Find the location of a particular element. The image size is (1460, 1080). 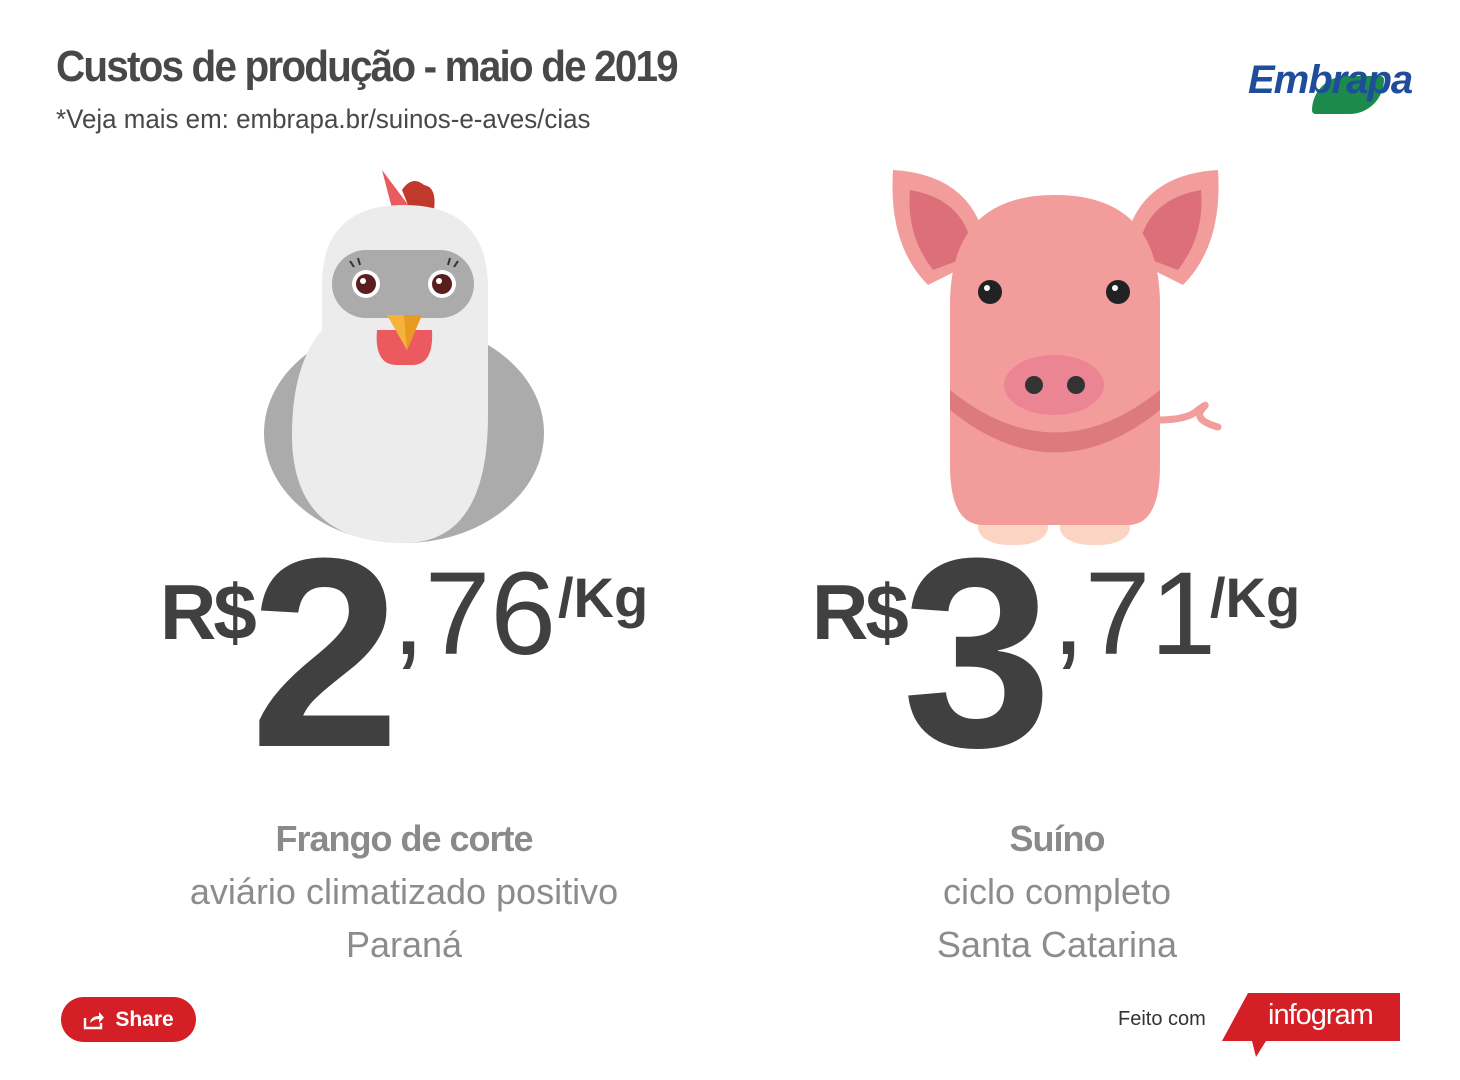

price-pig: R$ 3 ,71 /Kg is located at coordinates (1072, 657).